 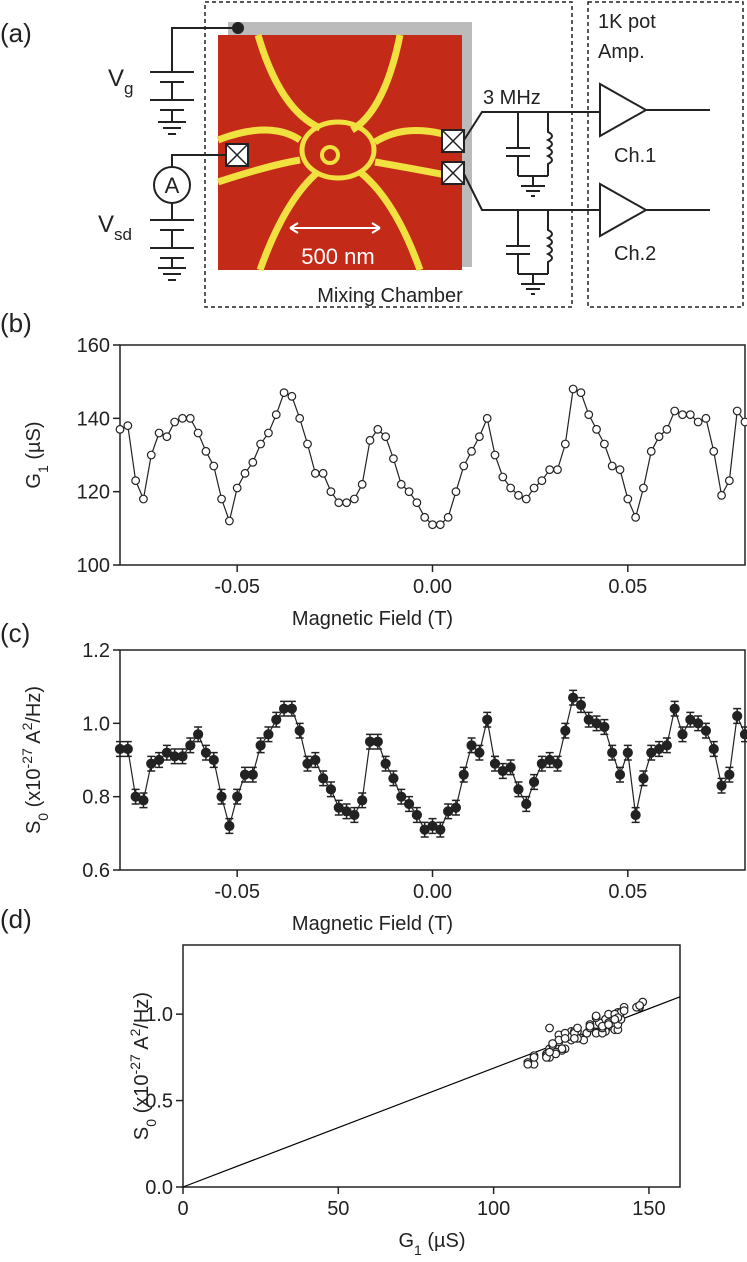 What do you see at coordinates (96, 798) in the screenshot?
I see `y-tick-label: 0.8` at bounding box center [96, 798].